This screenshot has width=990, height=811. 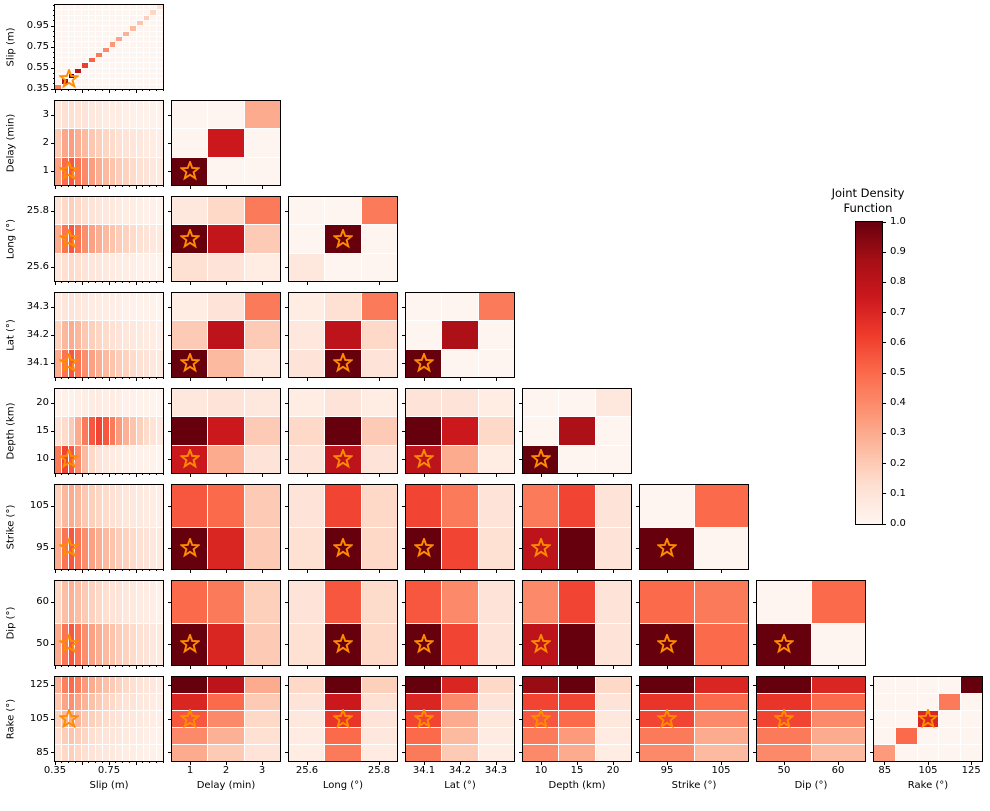 I want to click on y-axis-title: Slip (m), so click(x=11, y=47).